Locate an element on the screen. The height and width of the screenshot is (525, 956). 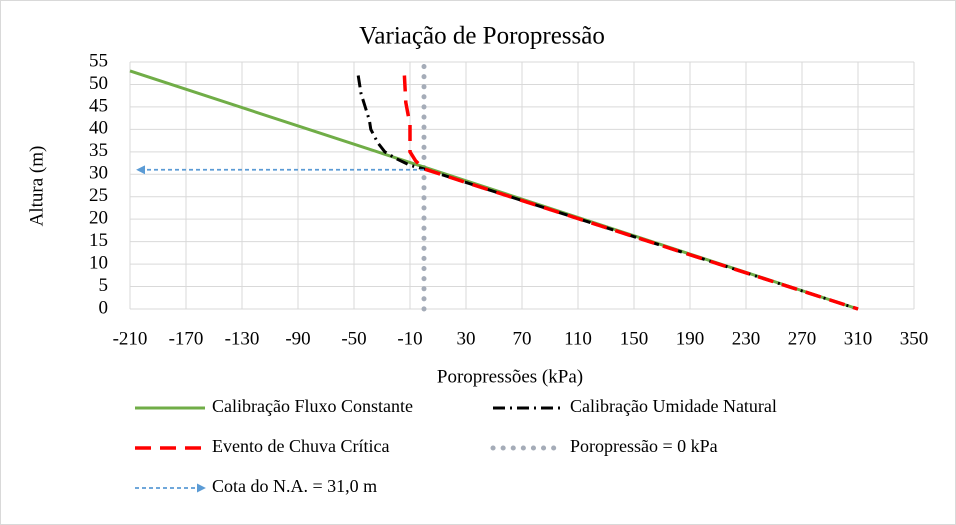
x-tick-label: 230 is located at coordinates (746, 338).